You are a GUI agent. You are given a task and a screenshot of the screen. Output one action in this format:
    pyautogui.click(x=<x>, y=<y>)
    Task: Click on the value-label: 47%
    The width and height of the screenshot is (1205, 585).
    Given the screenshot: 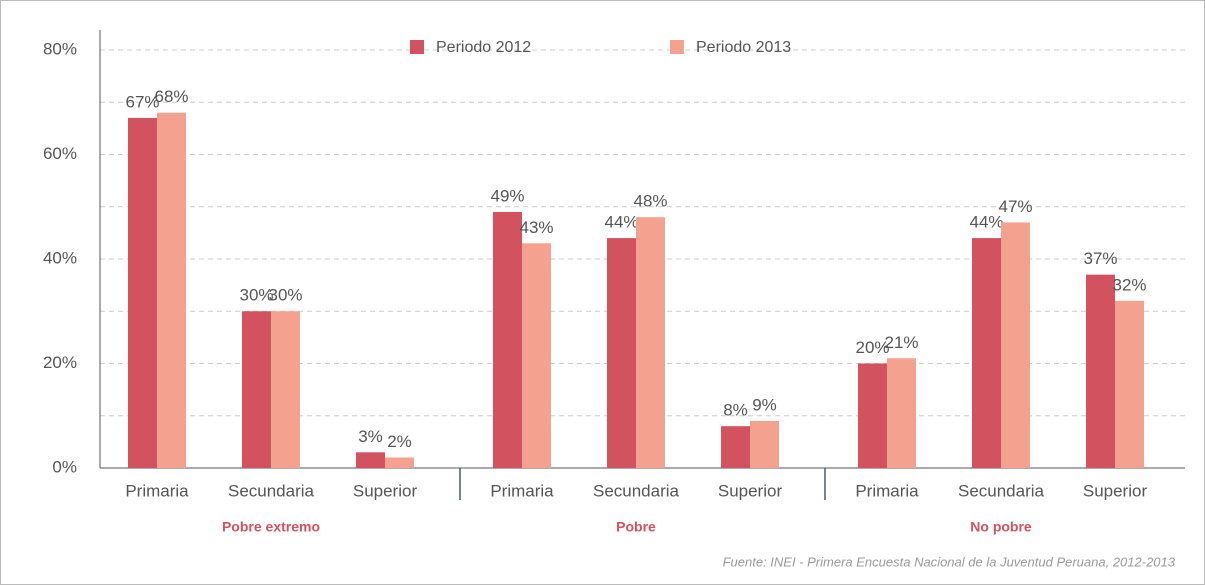 What is the action you would take?
    pyautogui.click(x=1015, y=206)
    